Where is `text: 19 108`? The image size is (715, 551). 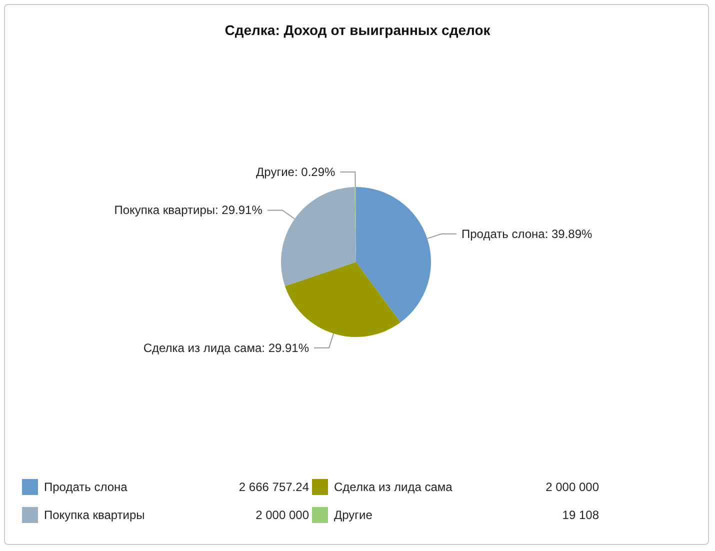 text: 19 108 is located at coordinates (580, 515).